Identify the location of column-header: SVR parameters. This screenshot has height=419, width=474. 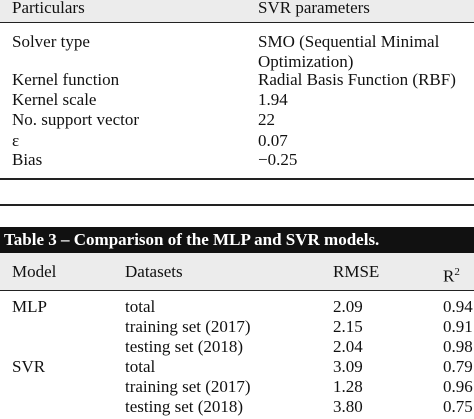
(314, 8).